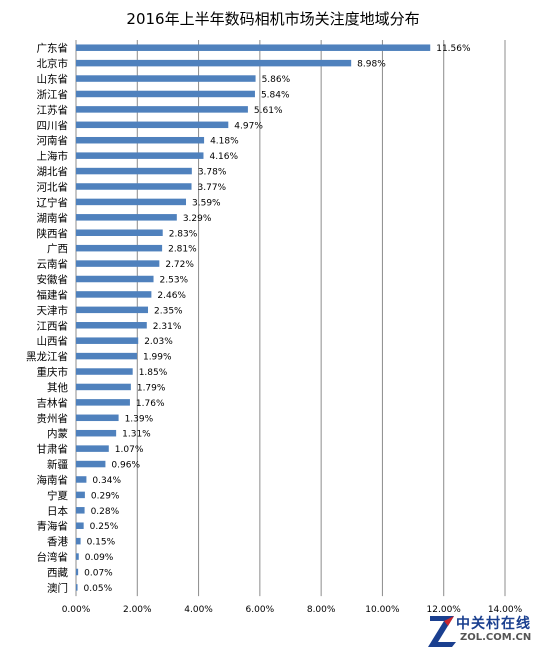 This screenshot has height=654, width=550. What do you see at coordinates (136, 435) in the screenshot?
I see `data-label: 1.31%` at bounding box center [136, 435].